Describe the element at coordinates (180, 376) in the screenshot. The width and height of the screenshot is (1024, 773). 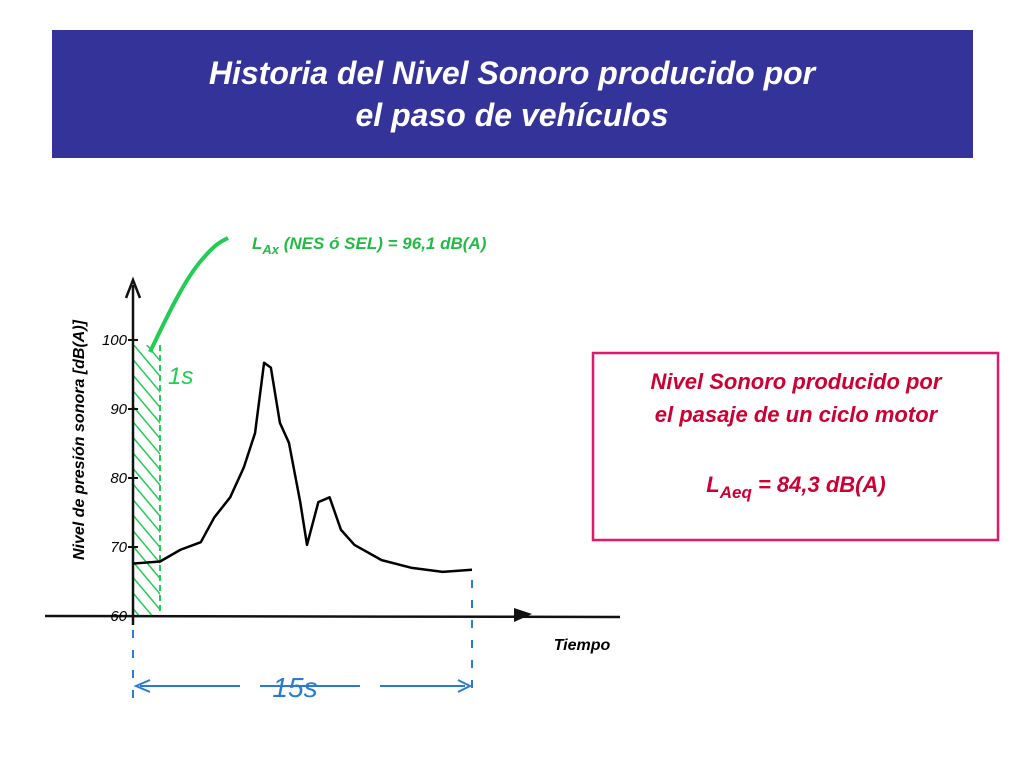
I see `one-second-label: 1s` at that location.